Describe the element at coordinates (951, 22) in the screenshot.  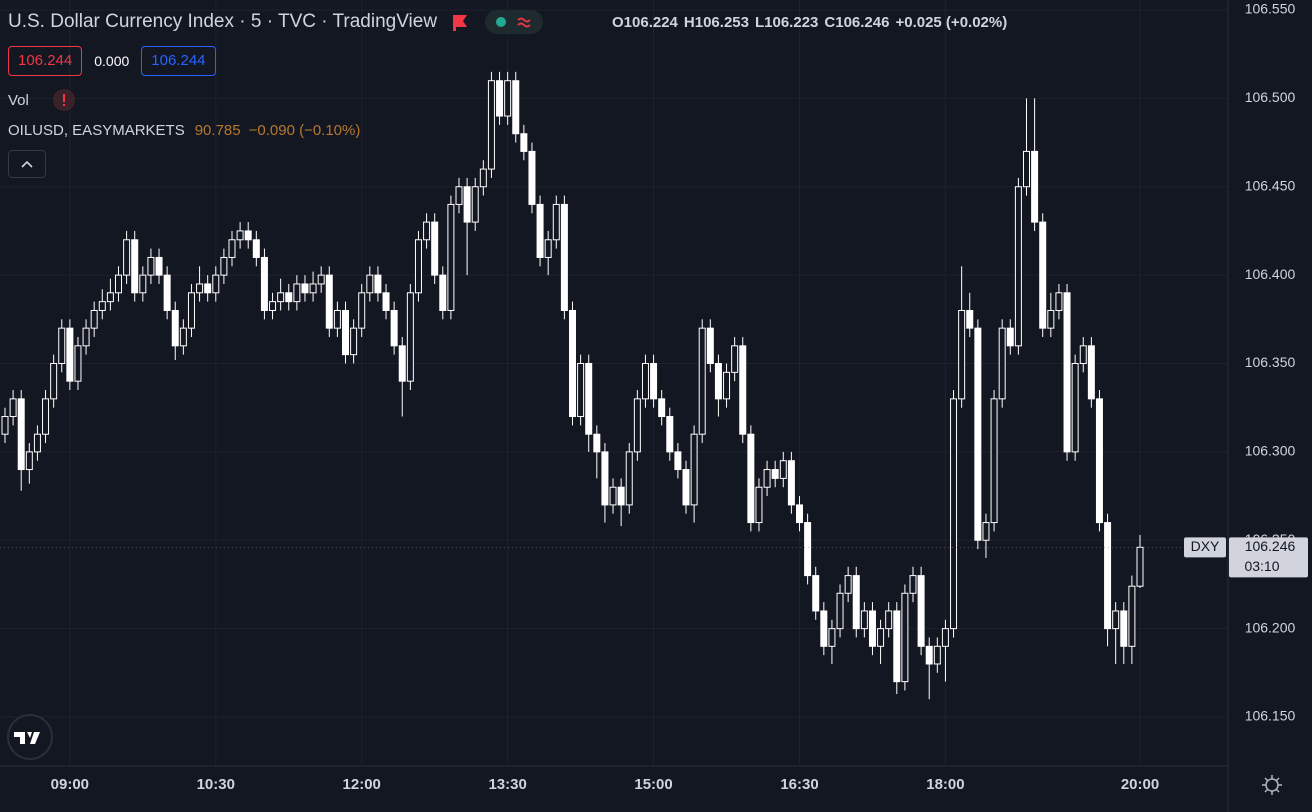
I see `ohlc-change: +0.025 (+0.02%)` at that location.